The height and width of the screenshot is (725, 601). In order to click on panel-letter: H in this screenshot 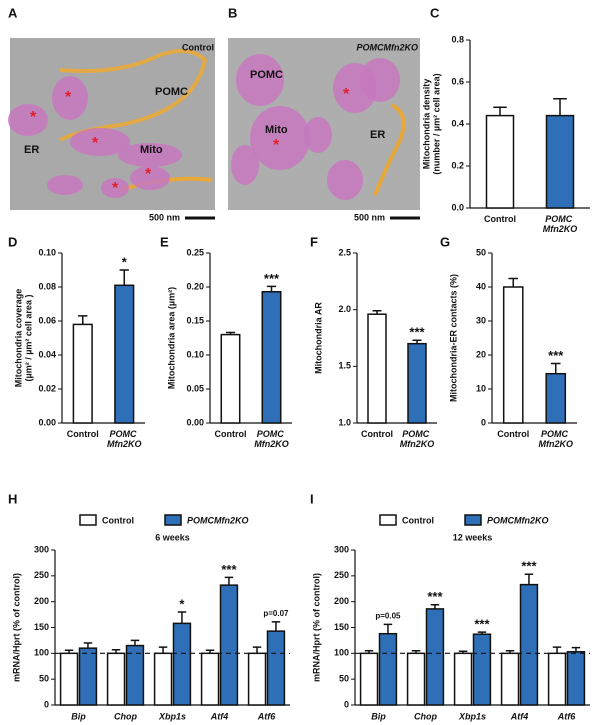, I will do `click(12, 498)`.